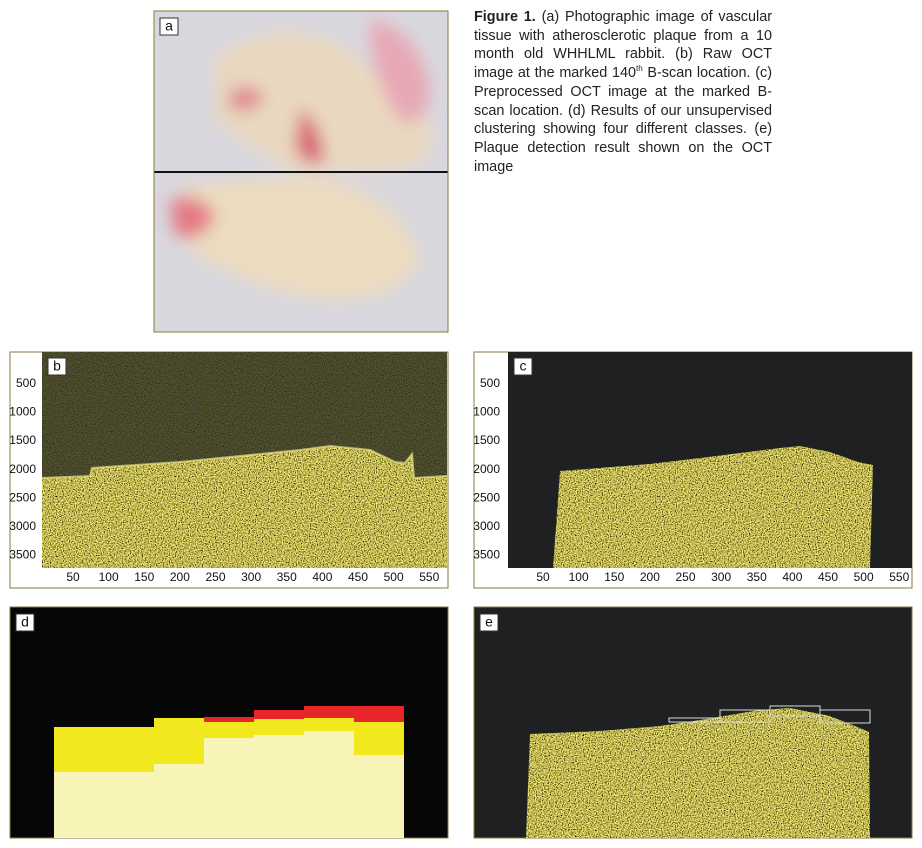  What do you see at coordinates (639, 69) in the screenshot?
I see `caption-superscript: th` at bounding box center [639, 69].